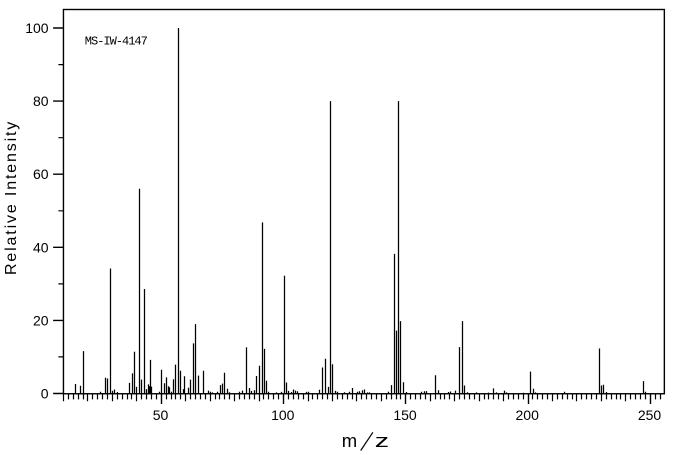 This screenshot has width=676, height=455. I want to click on svg-text: 0, so click(45, 394).